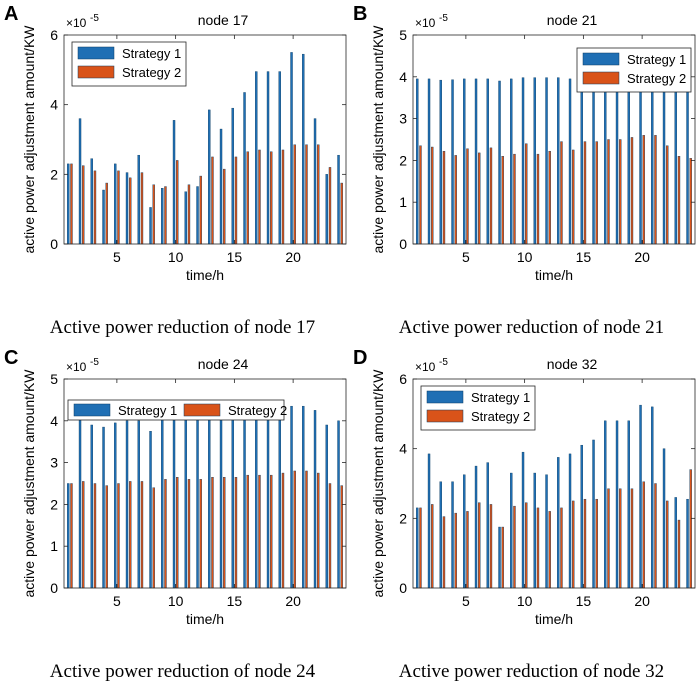 The height and width of the screenshot is (688, 699). What do you see at coordinates (443, 18) in the screenshot?
I see `y-exponent: -5` at bounding box center [443, 18].